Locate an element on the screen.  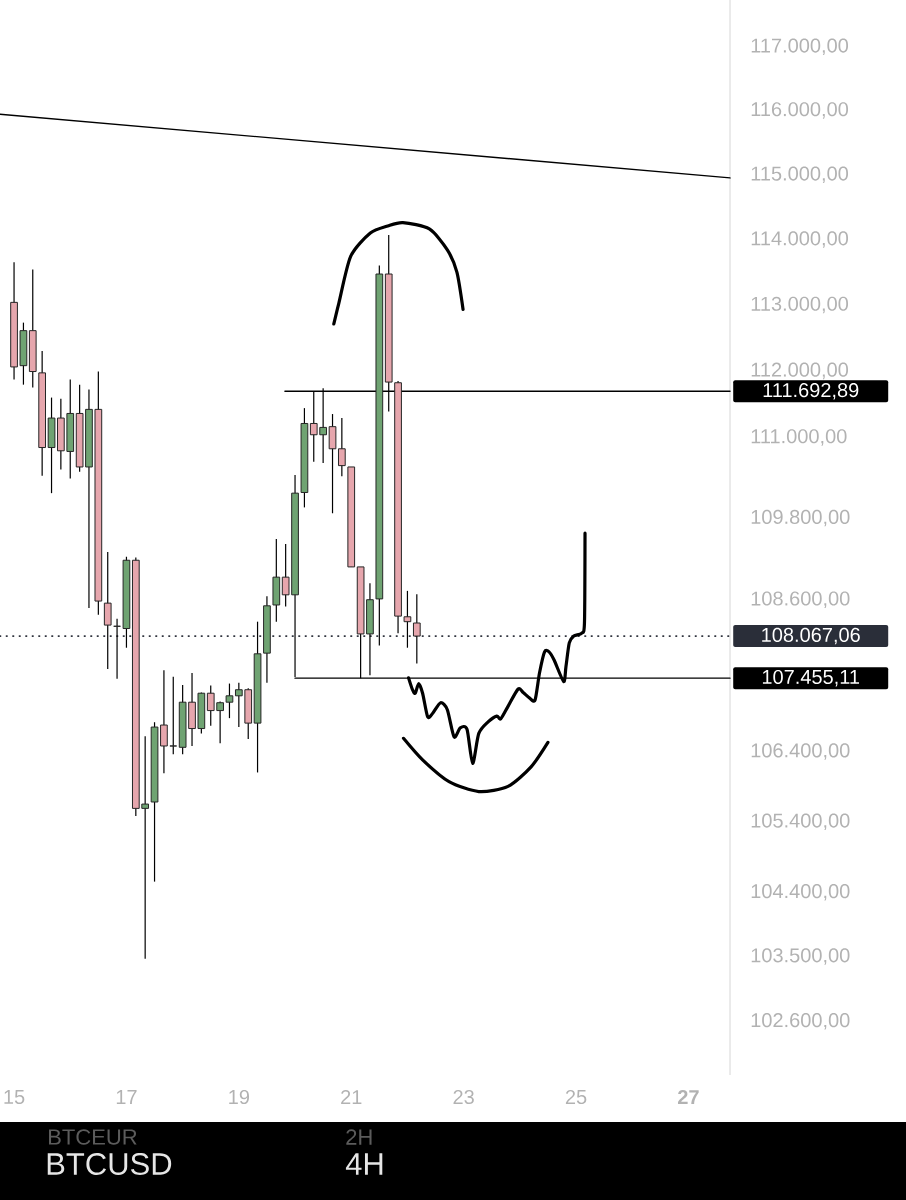
y-tick-label: 102.600,00 is located at coordinates (800, 1021).